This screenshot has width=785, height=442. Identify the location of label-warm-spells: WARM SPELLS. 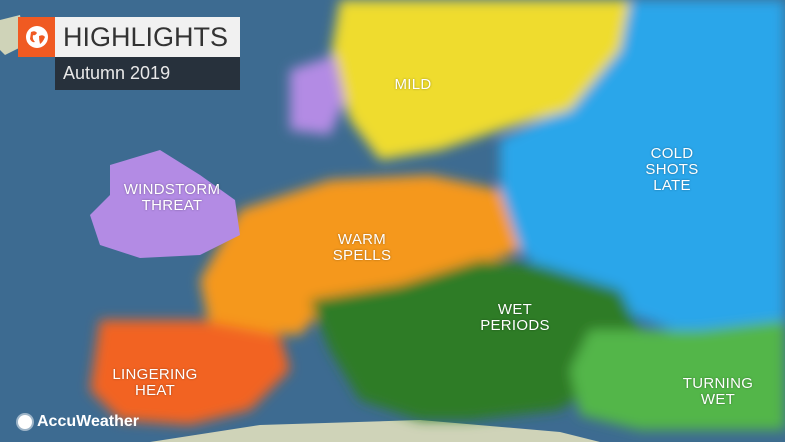
(362, 248).